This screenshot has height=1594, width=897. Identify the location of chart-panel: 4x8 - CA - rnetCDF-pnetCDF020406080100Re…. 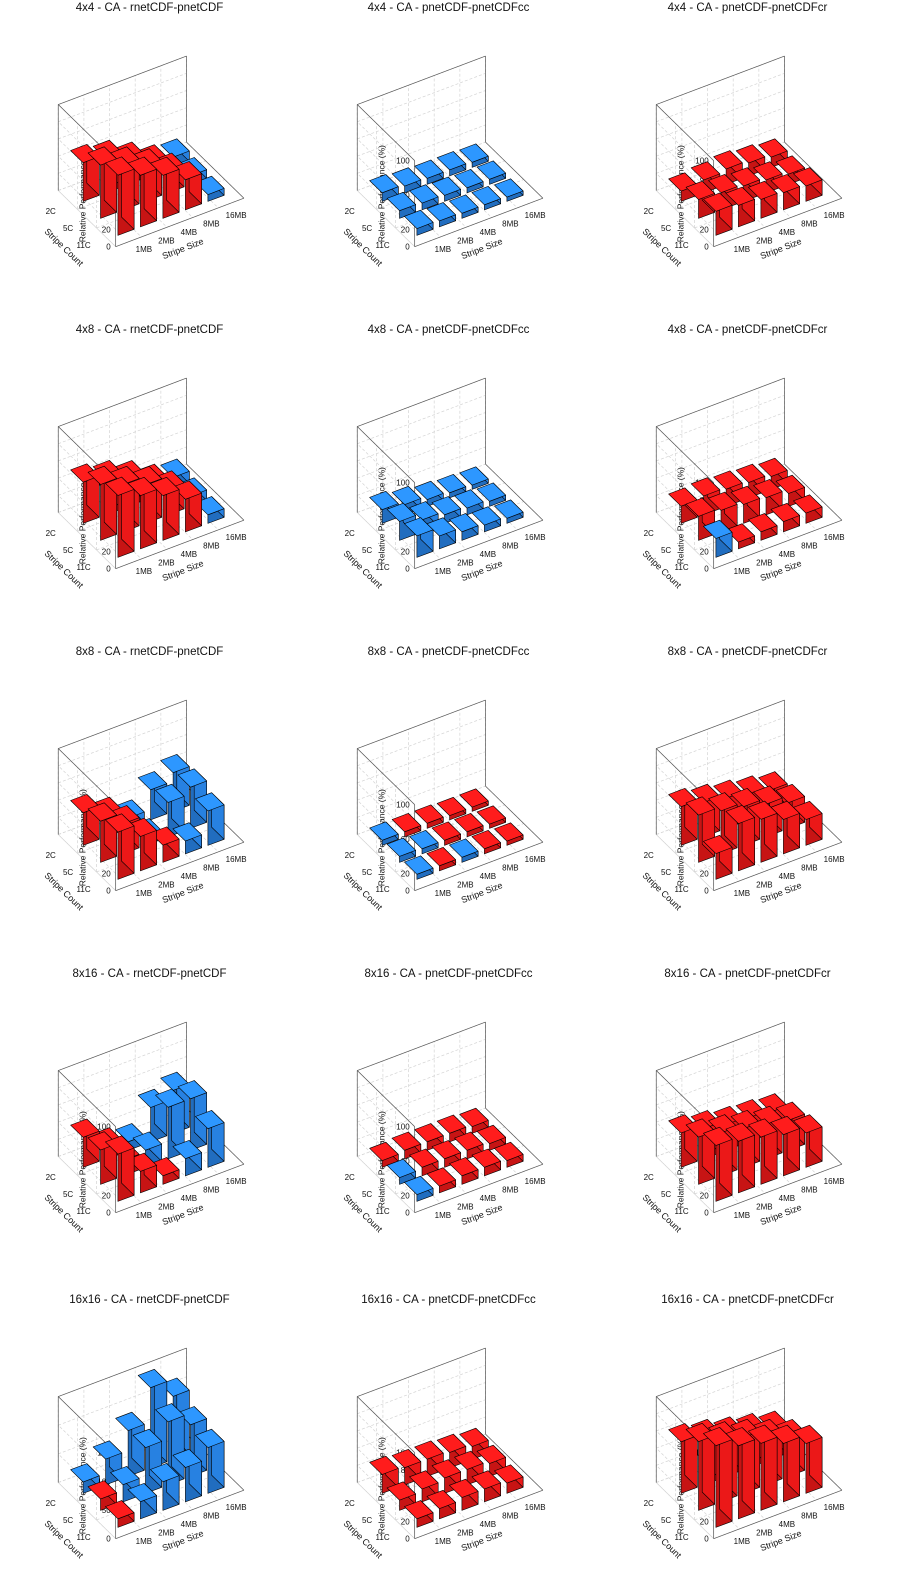
(149, 474).